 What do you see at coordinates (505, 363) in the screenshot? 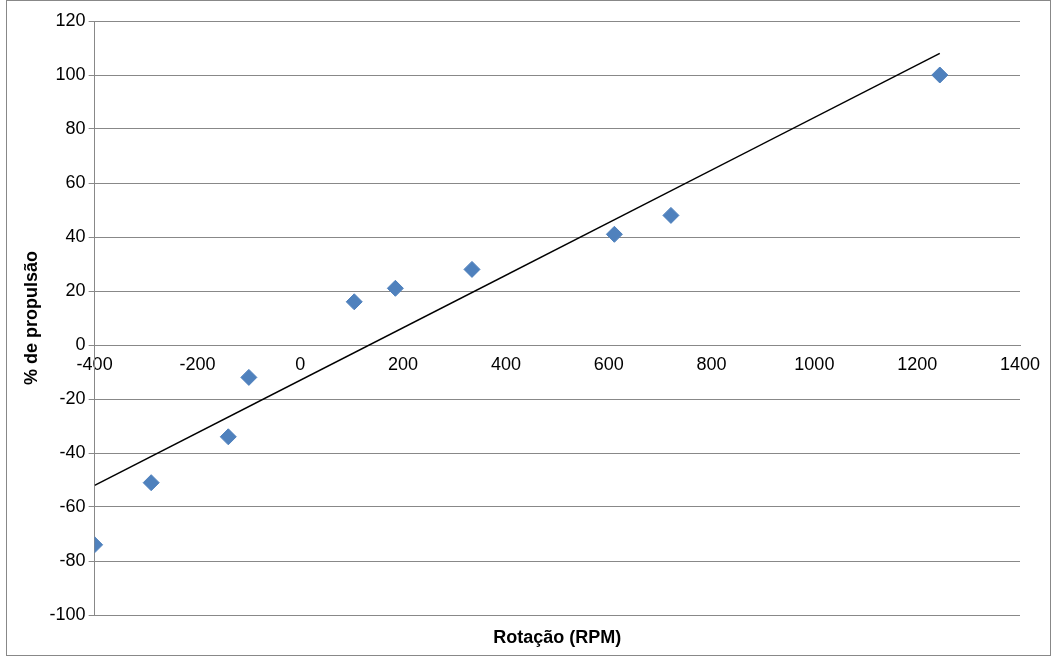
I see `x-tick-label: 400` at bounding box center [505, 363].